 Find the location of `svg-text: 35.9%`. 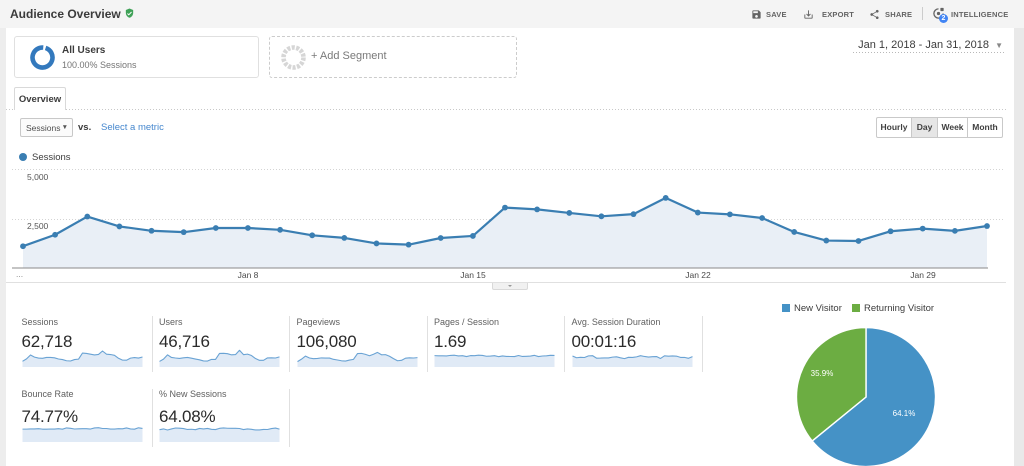

svg-text: 35.9% is located at coordinates (822, 373).